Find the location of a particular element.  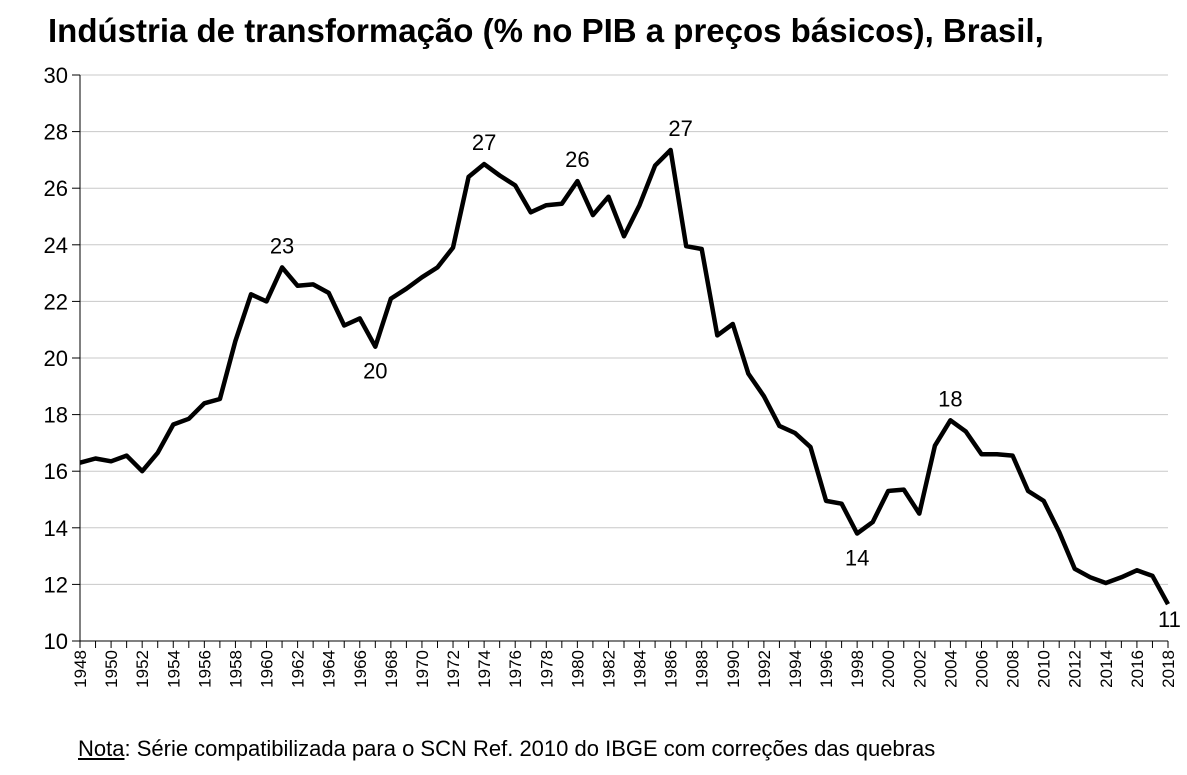

y-tick-label: 14 is located at coordinates (56, 528).